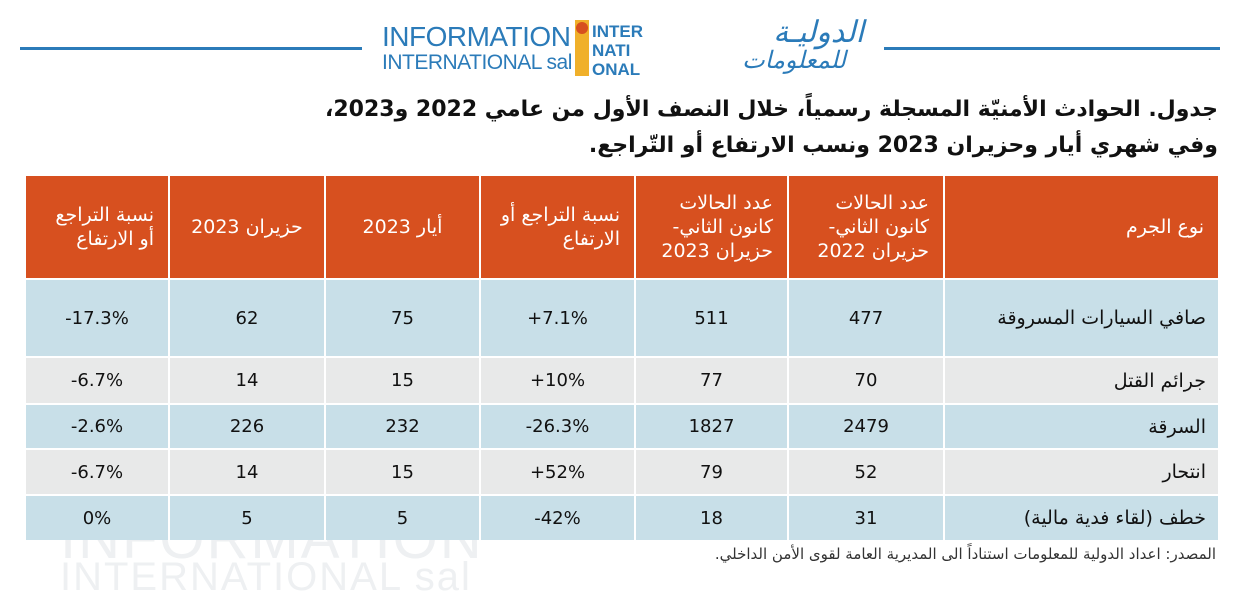 Image resolution: width=1246 pixels, height=600 pixels. Describe the element at coordinates (1080, 426) in the screenshot. I see `cell-crime: السرقة` at that location.